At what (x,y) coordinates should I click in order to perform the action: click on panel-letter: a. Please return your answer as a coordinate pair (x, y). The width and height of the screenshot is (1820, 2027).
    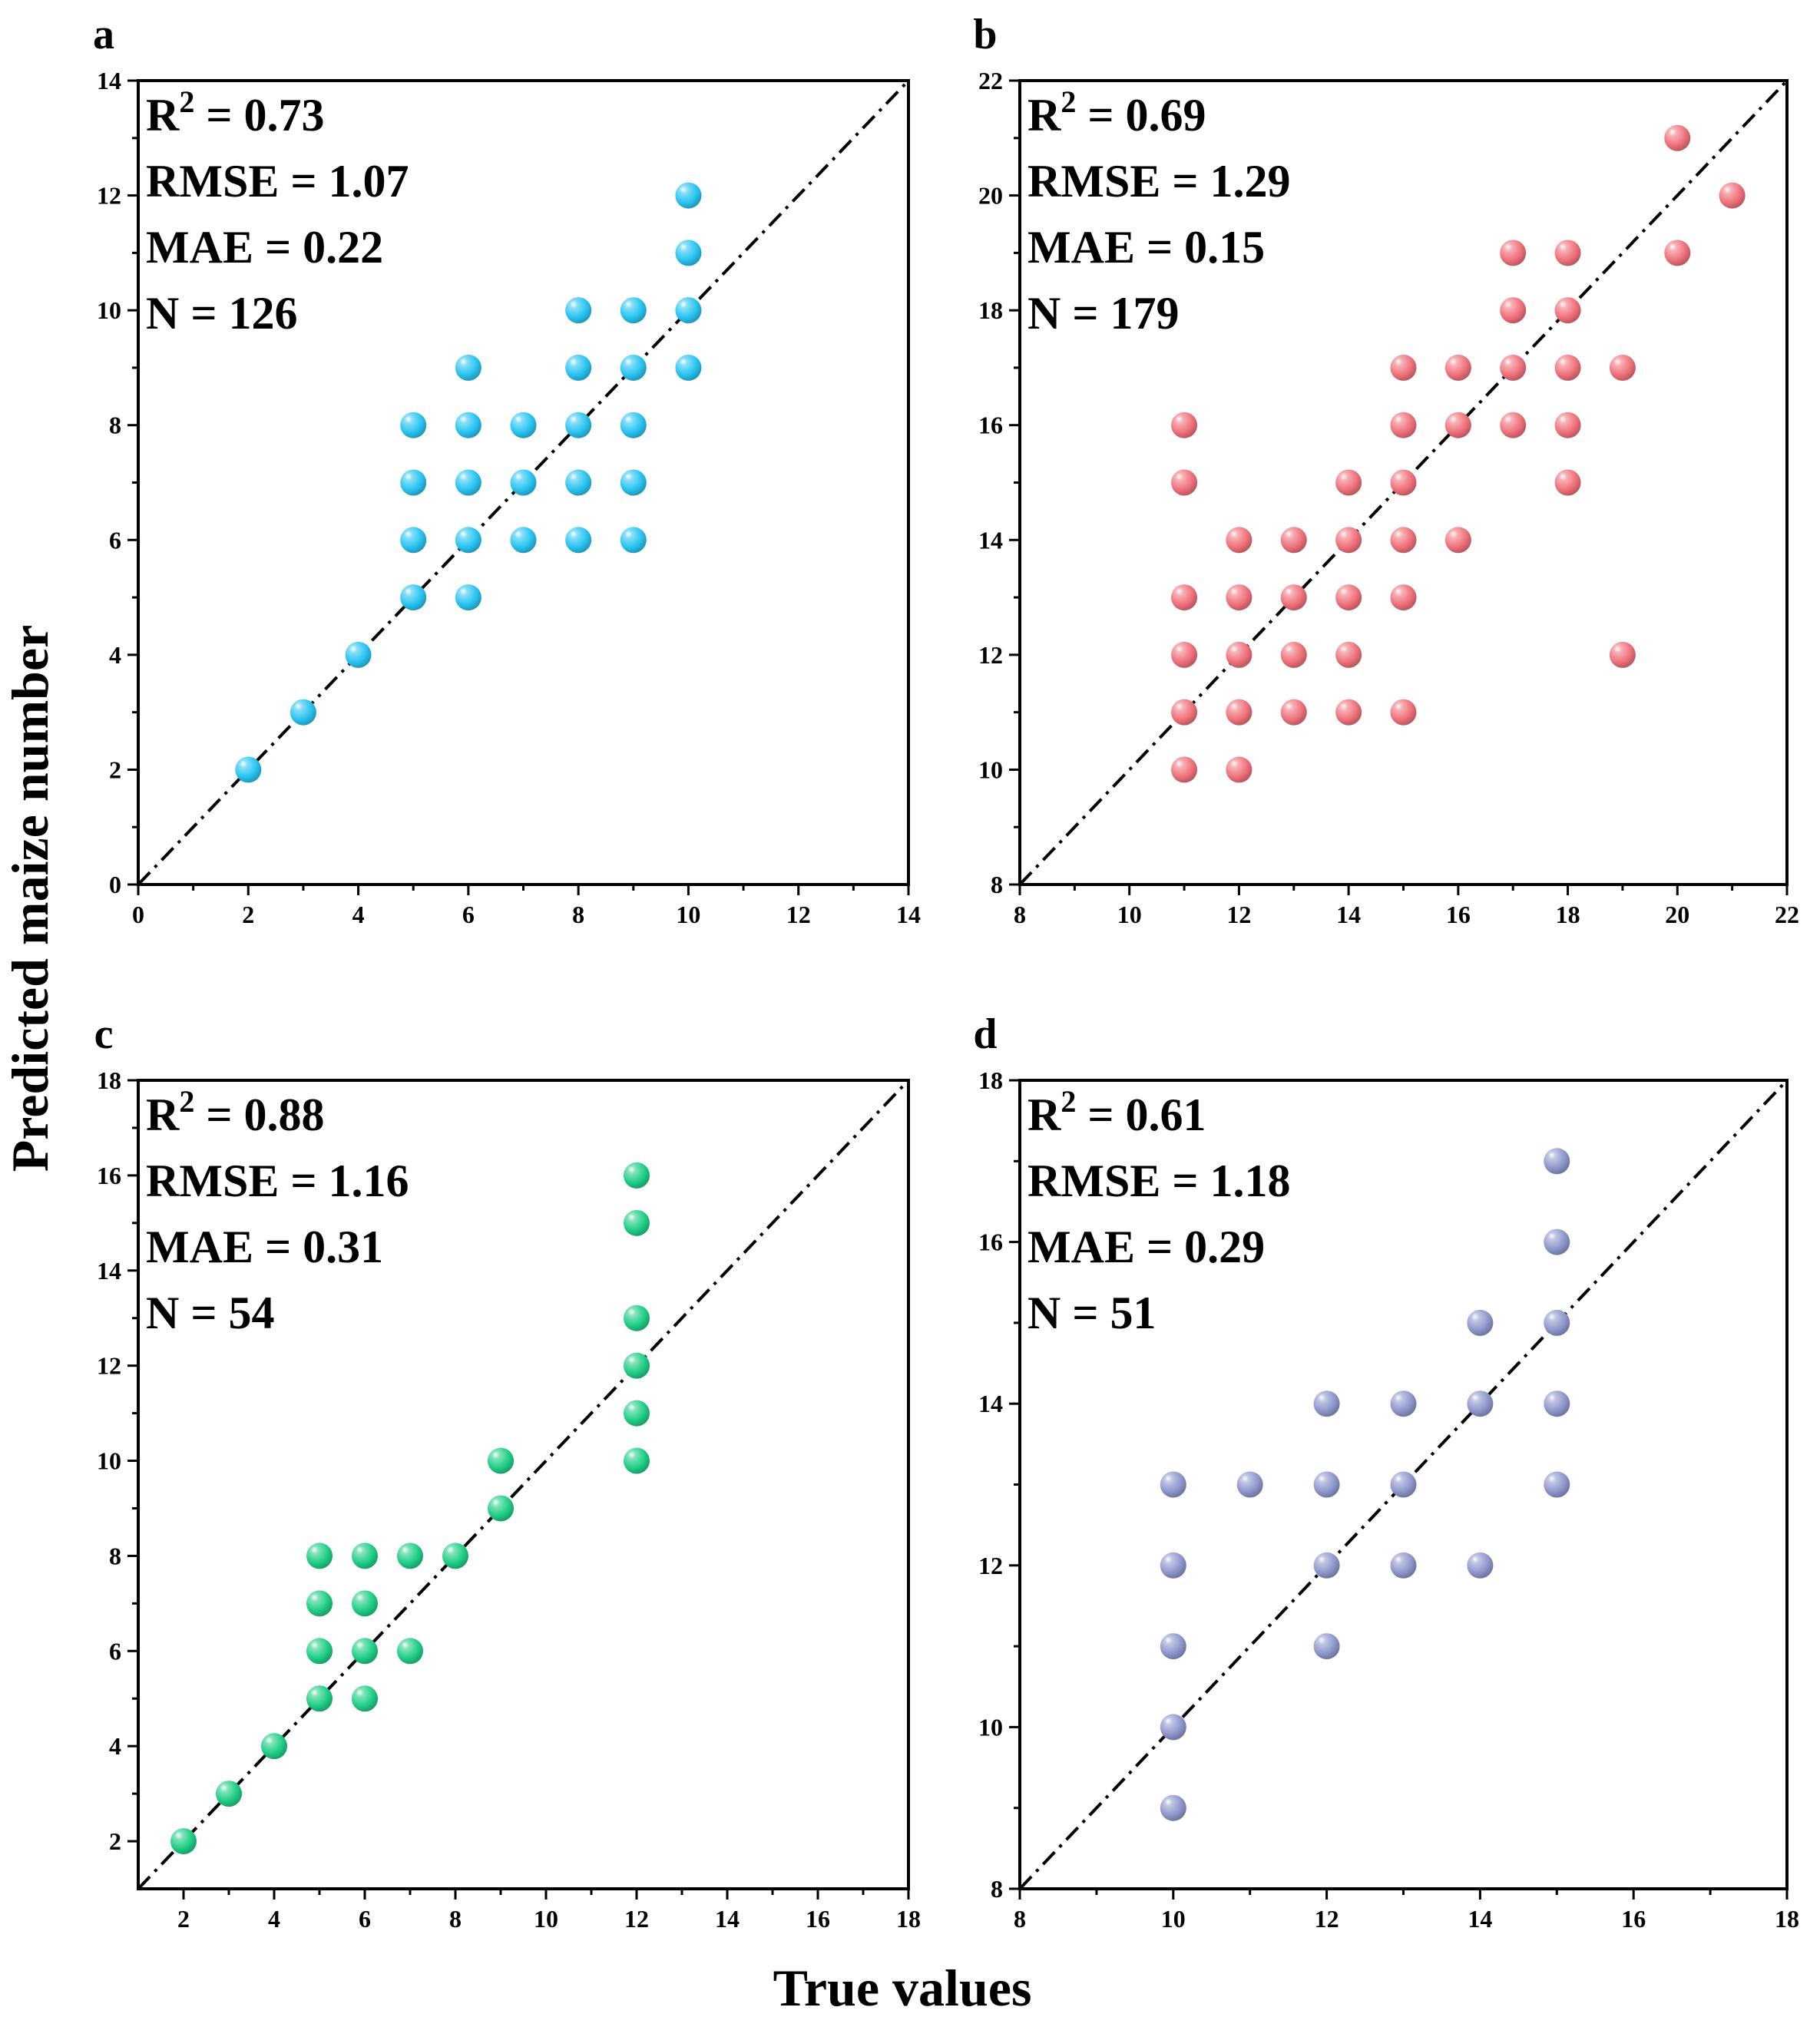
    Looking at the image, I should click on (103, 35).